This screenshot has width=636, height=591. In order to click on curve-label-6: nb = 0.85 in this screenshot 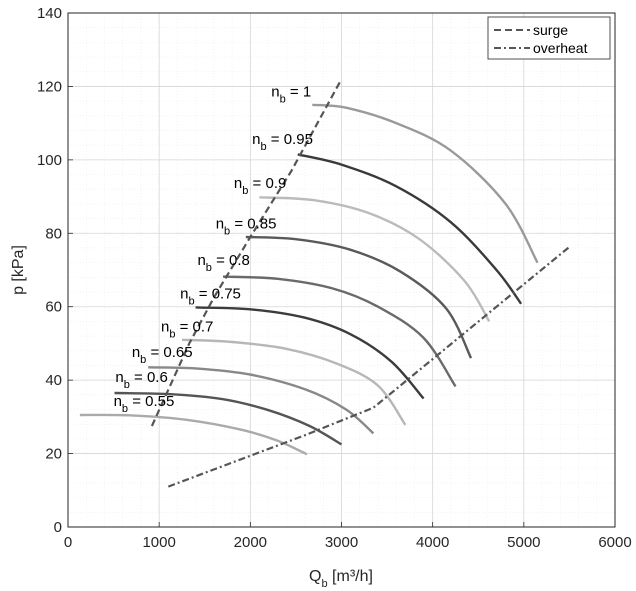, I will do `click(246, 227)`.